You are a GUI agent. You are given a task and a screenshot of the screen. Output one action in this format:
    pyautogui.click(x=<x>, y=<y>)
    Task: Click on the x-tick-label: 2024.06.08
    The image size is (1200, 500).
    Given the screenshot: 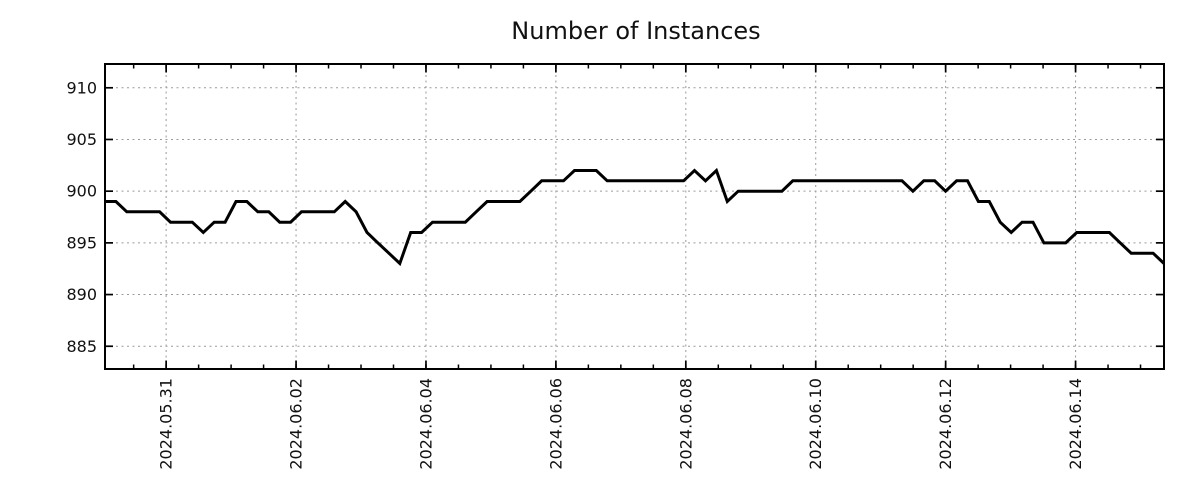 What is the action you would take?
    pyautogui.click(x=685, y=424)
    